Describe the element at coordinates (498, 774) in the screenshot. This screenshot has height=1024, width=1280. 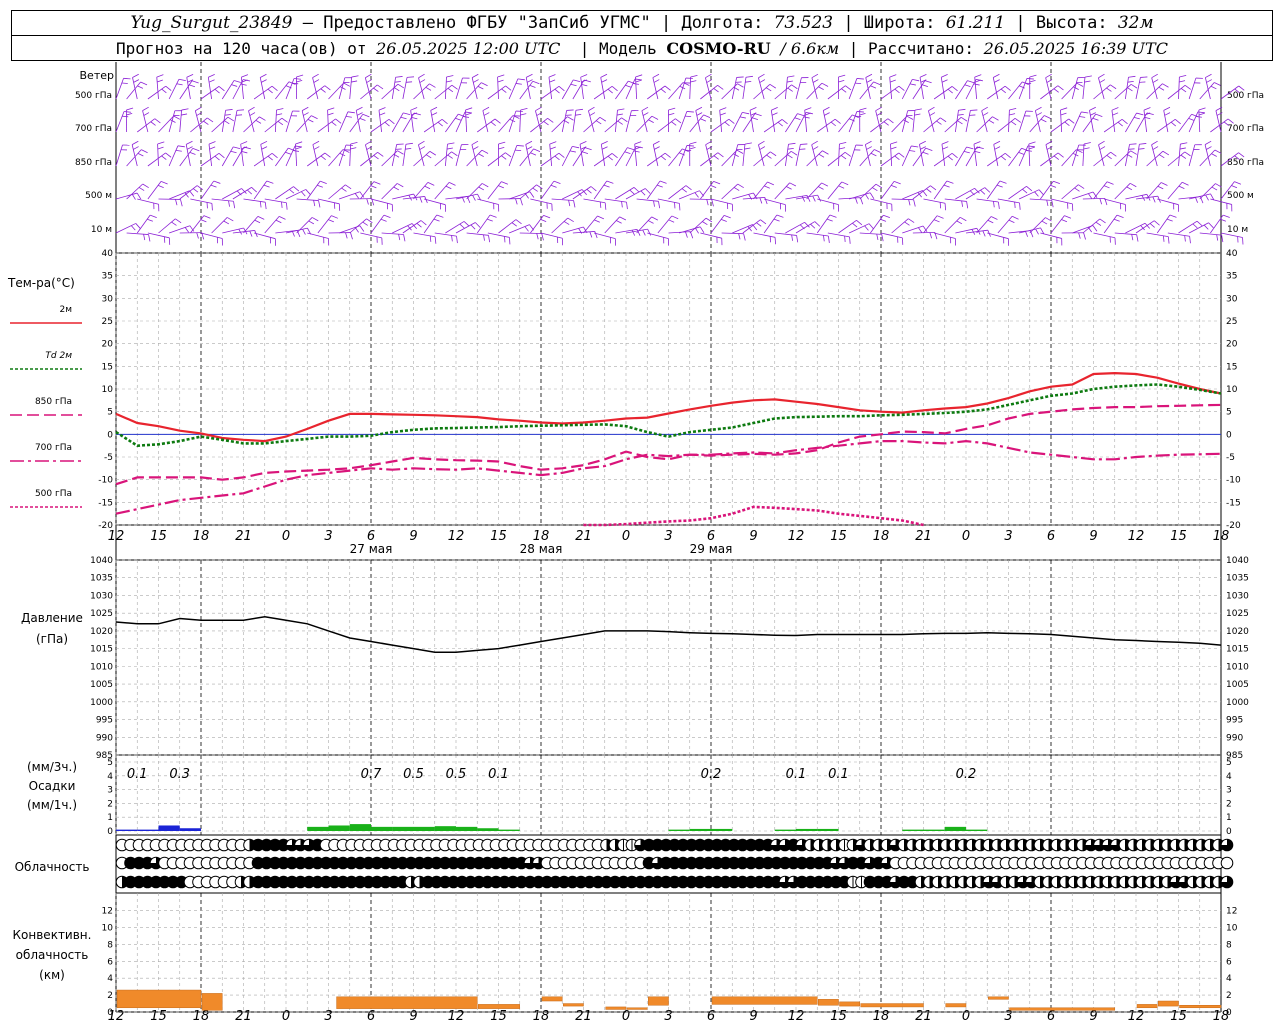
I see `precip-amount-label: 0.1` at that location.